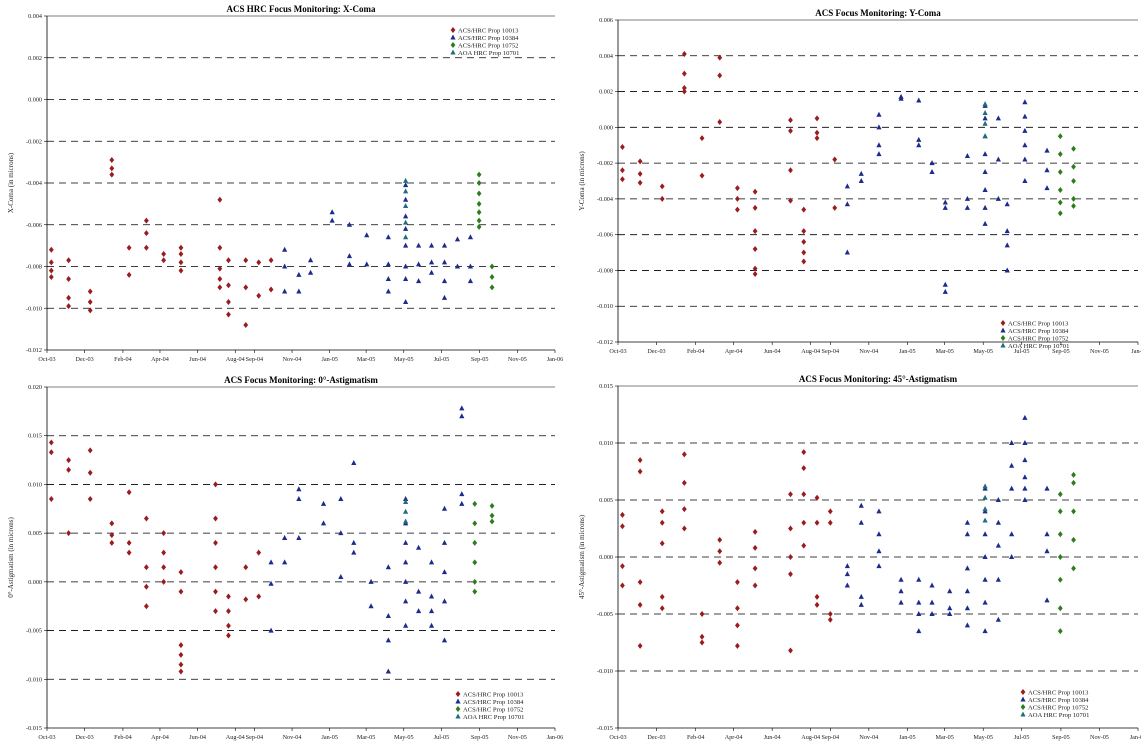 Image resolution: width=1141 pixels, height=742 pixels. Describe the element at coordinates (1099, 737) in the screenshot. I see `x-tick-label: Nov-05` at that location.